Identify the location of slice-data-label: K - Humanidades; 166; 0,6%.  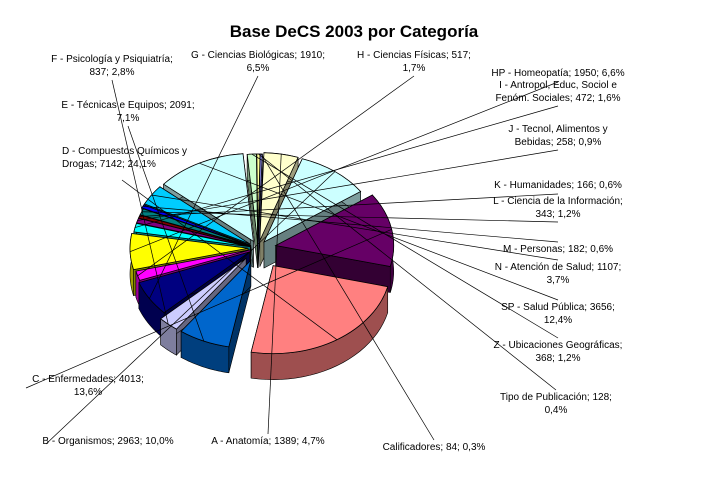
(558, 185).